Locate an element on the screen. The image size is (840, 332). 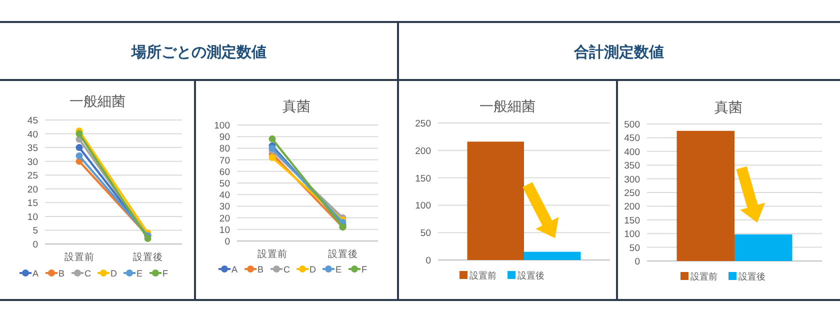
y-tick-label: 70 is located at coordinates (224, 160).